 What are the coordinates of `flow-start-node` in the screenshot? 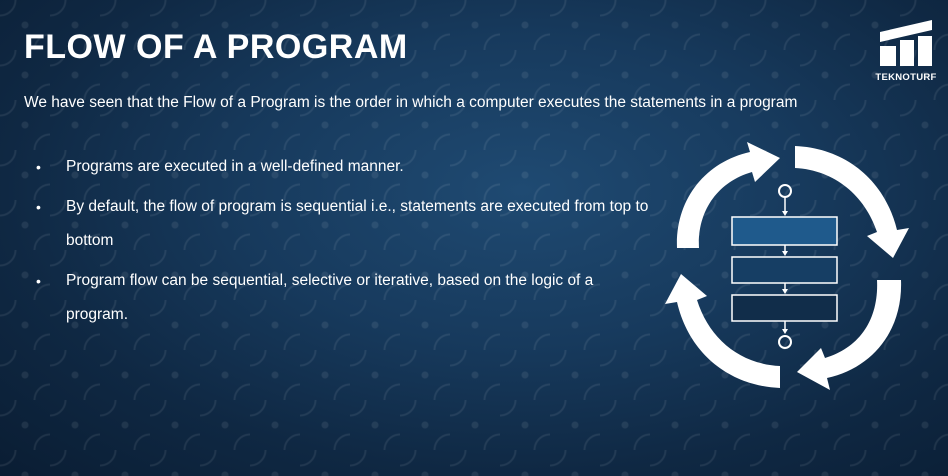 It's located at (785, 191).